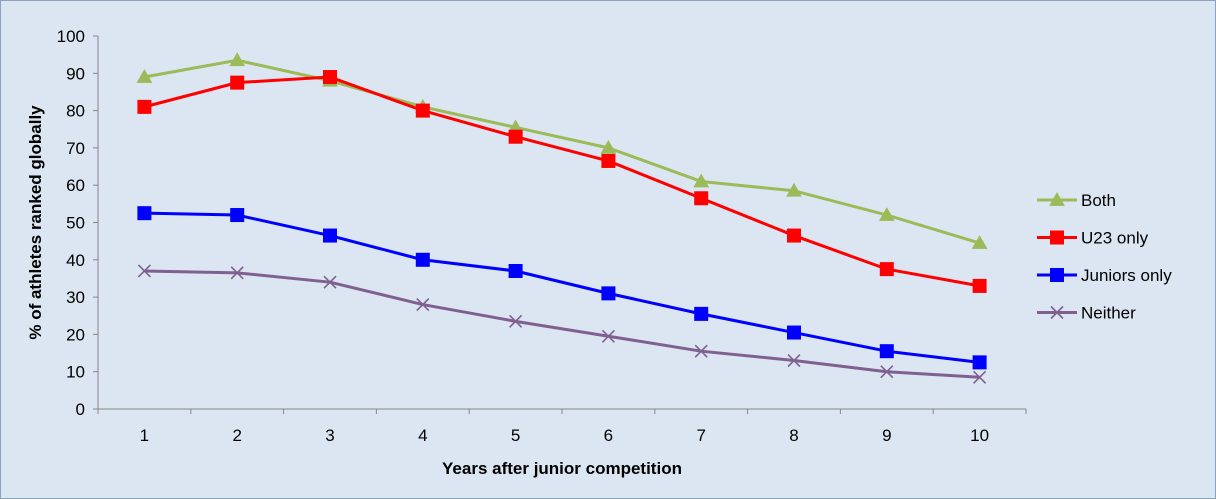  What do you see at coordinates (1108, 313) in the screenshot?
I see `legend-label-neither: Neither` at bounding box center [1108, 313].